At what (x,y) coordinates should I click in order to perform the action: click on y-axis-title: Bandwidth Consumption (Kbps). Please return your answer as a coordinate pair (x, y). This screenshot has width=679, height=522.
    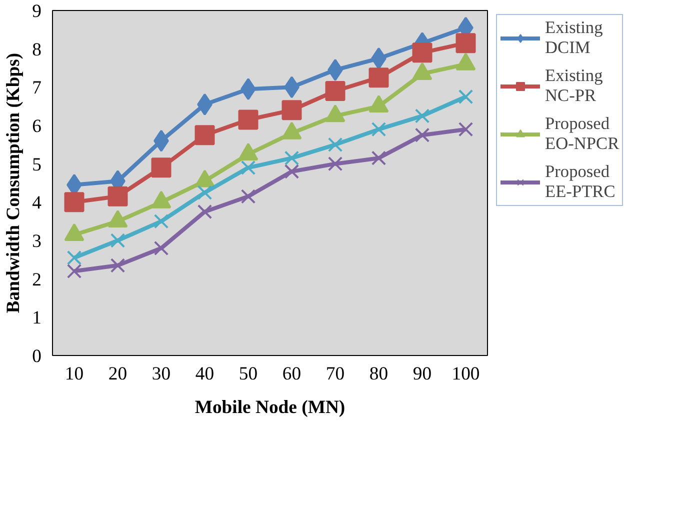
    Looking at the image, I should click on (13, 183).